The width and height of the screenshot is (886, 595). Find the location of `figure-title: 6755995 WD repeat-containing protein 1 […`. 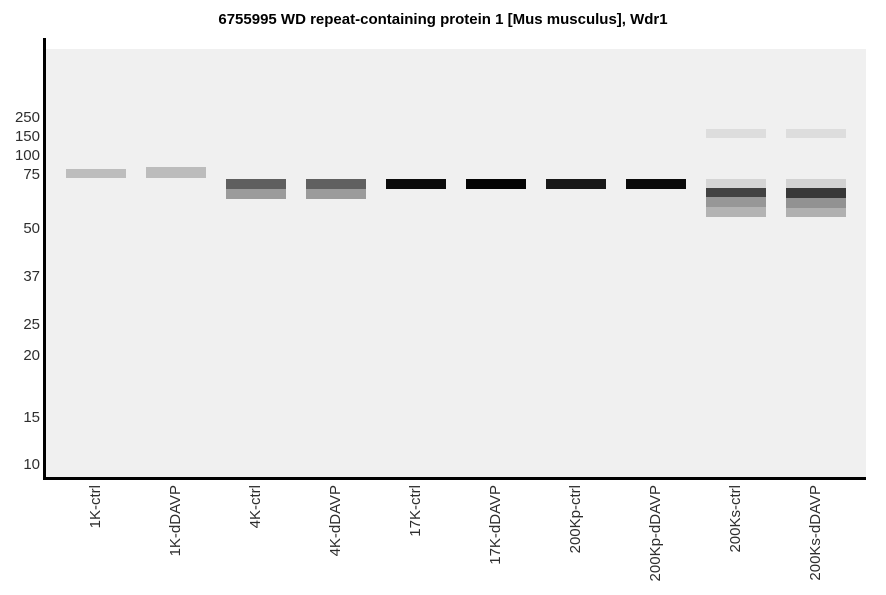

figure-title: 6755995 WD repeat-containing protein 1 [… is located at coordinates (443, 19).